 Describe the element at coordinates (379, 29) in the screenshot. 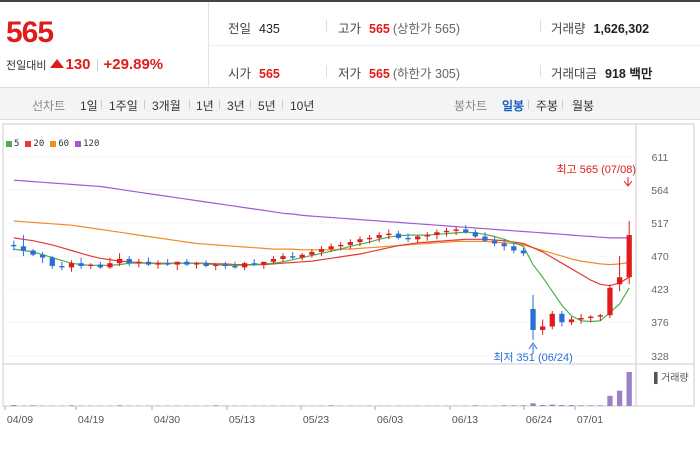

I see `high-value: 565` at that location.